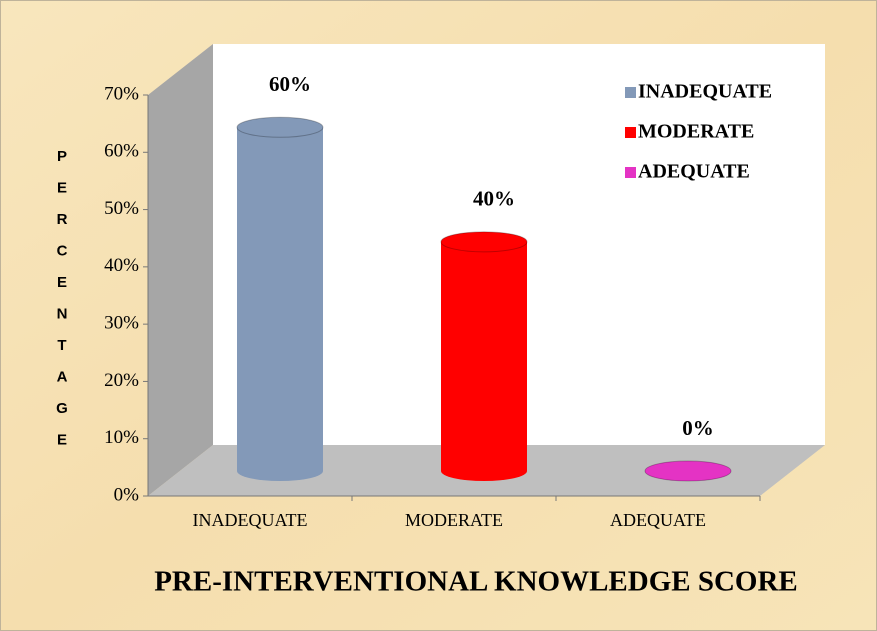  I want to click on x-tick-label: MODERATE, so click(454, 520).